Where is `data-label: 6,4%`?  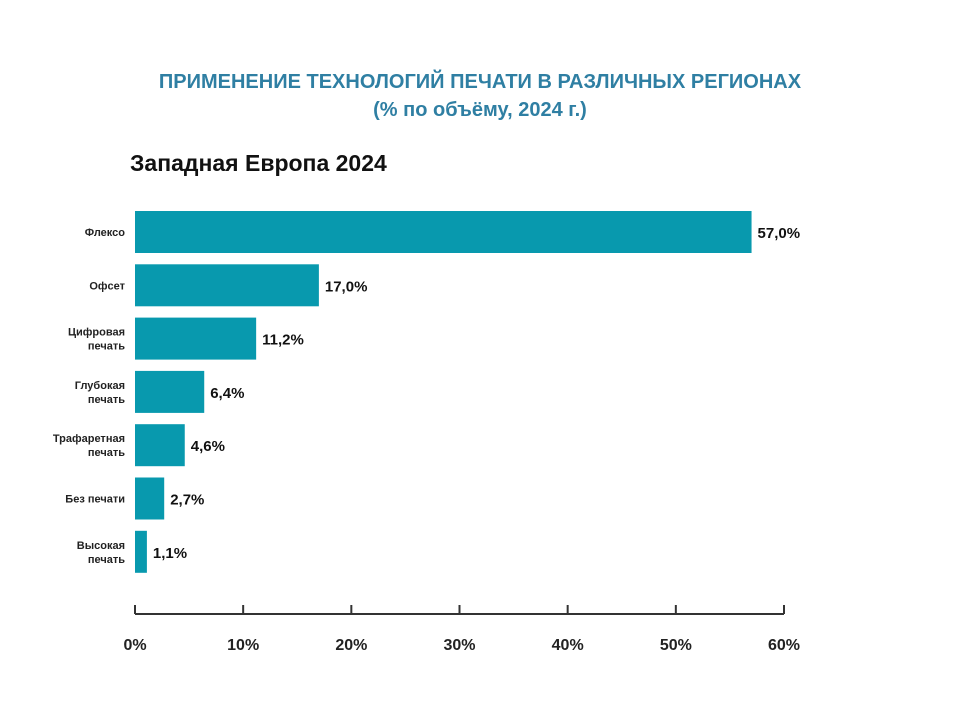
data-label: 6,4% is located at coordinates (227, 393).